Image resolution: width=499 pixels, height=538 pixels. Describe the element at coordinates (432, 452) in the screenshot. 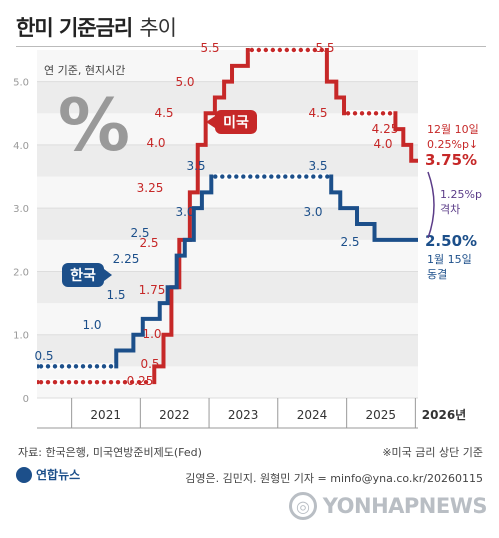

I see `source-note: ※미국 금리 상단 기준` at that location.